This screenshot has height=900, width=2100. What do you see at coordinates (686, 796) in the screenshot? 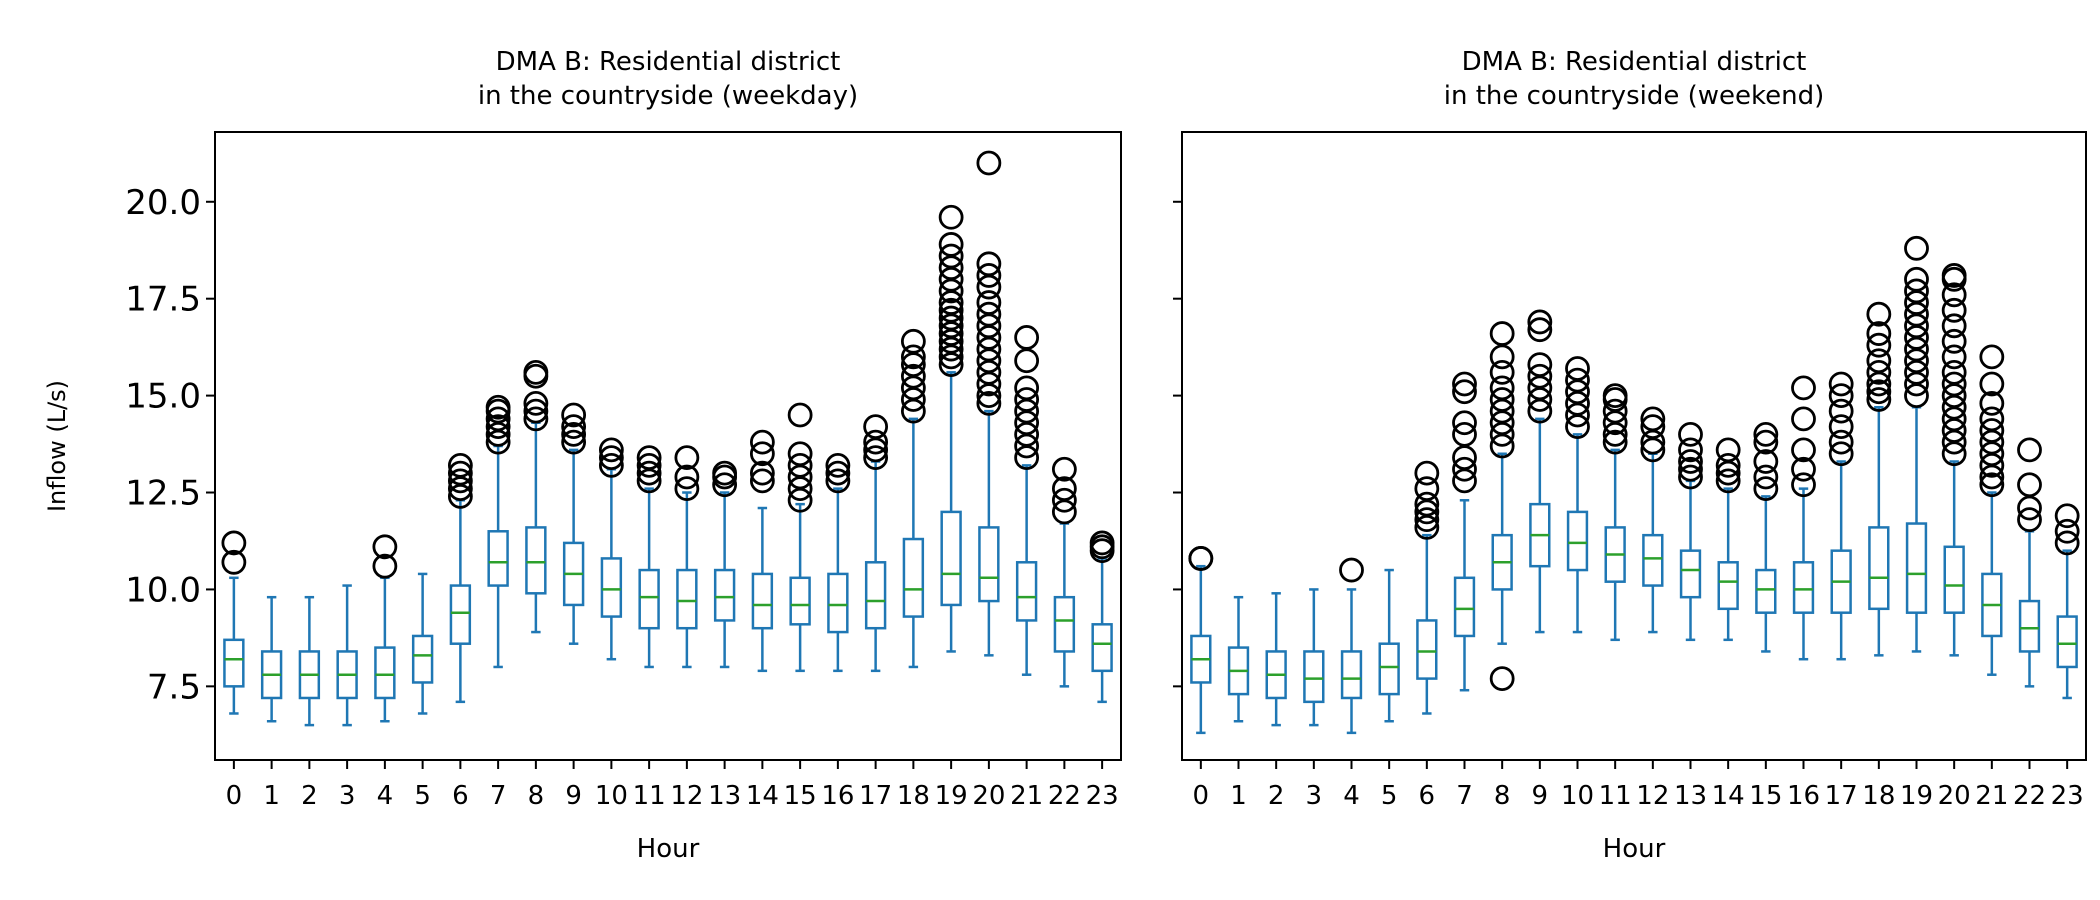
I see `weekday-x-tick-label: 12` at bounding box center [686, 796].